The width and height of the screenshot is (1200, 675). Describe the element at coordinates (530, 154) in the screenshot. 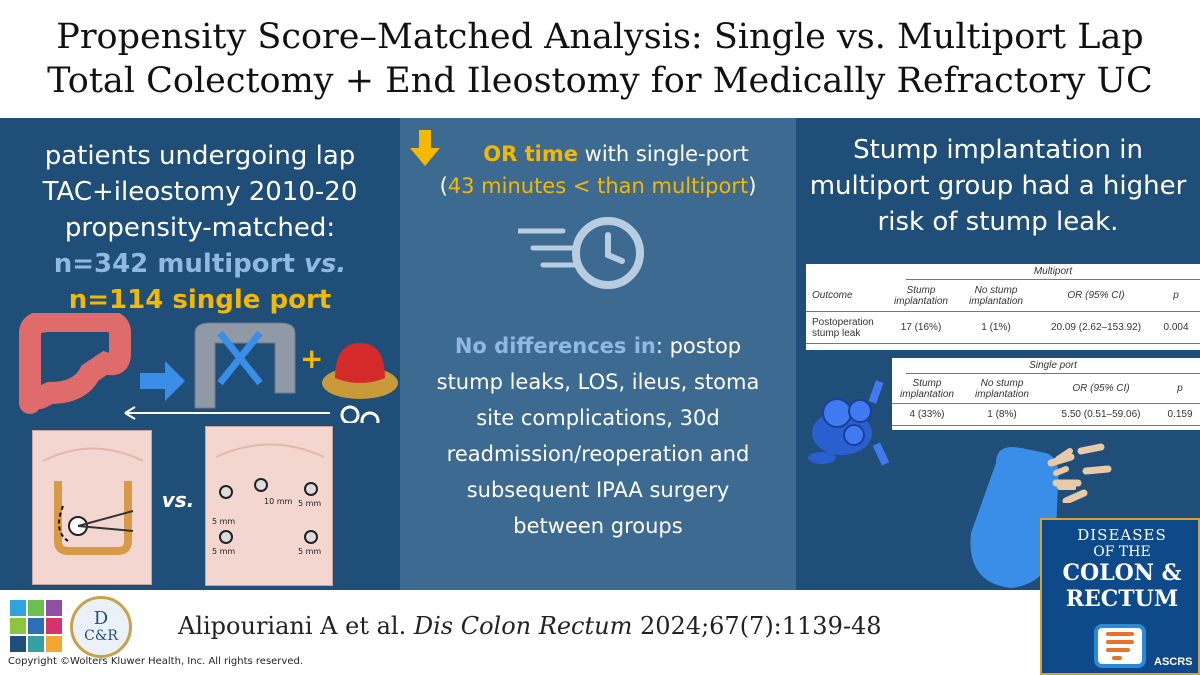

I see `or-time-label: OR time` at that location.